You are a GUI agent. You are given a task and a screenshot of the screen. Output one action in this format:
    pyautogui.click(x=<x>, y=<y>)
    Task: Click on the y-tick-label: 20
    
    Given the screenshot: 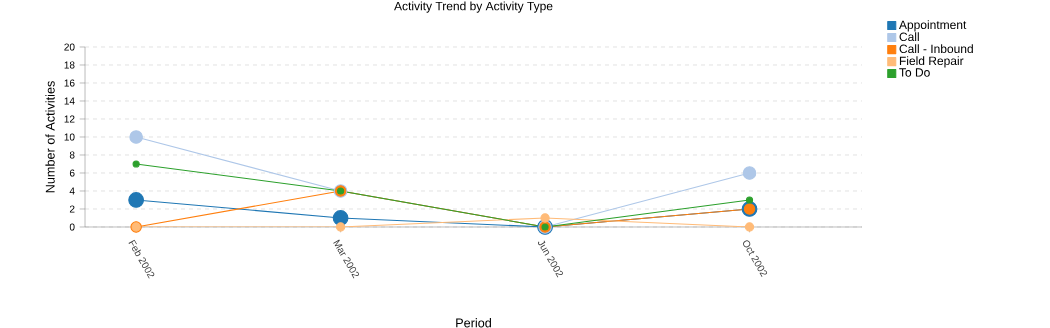 What is the action you would take?
    pyautogui.click(x=69, y=47)
    